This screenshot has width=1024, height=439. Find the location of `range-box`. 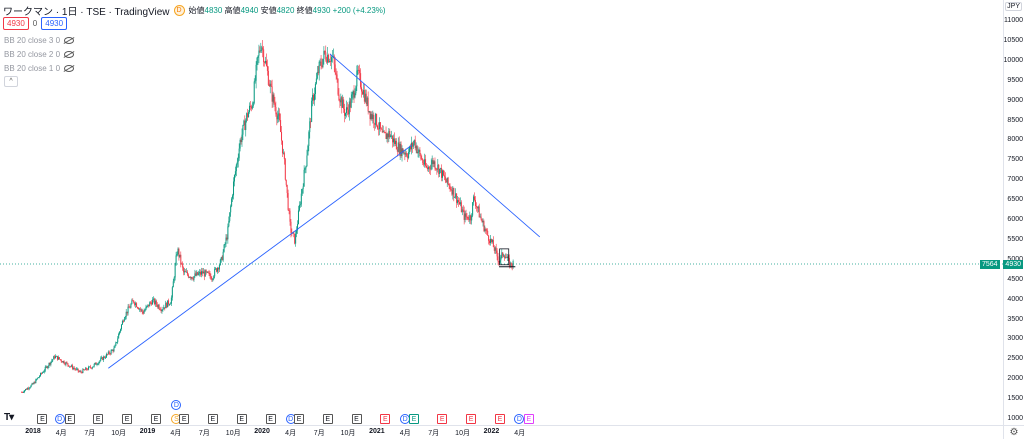

range-box is located at coordinates (504, 257).